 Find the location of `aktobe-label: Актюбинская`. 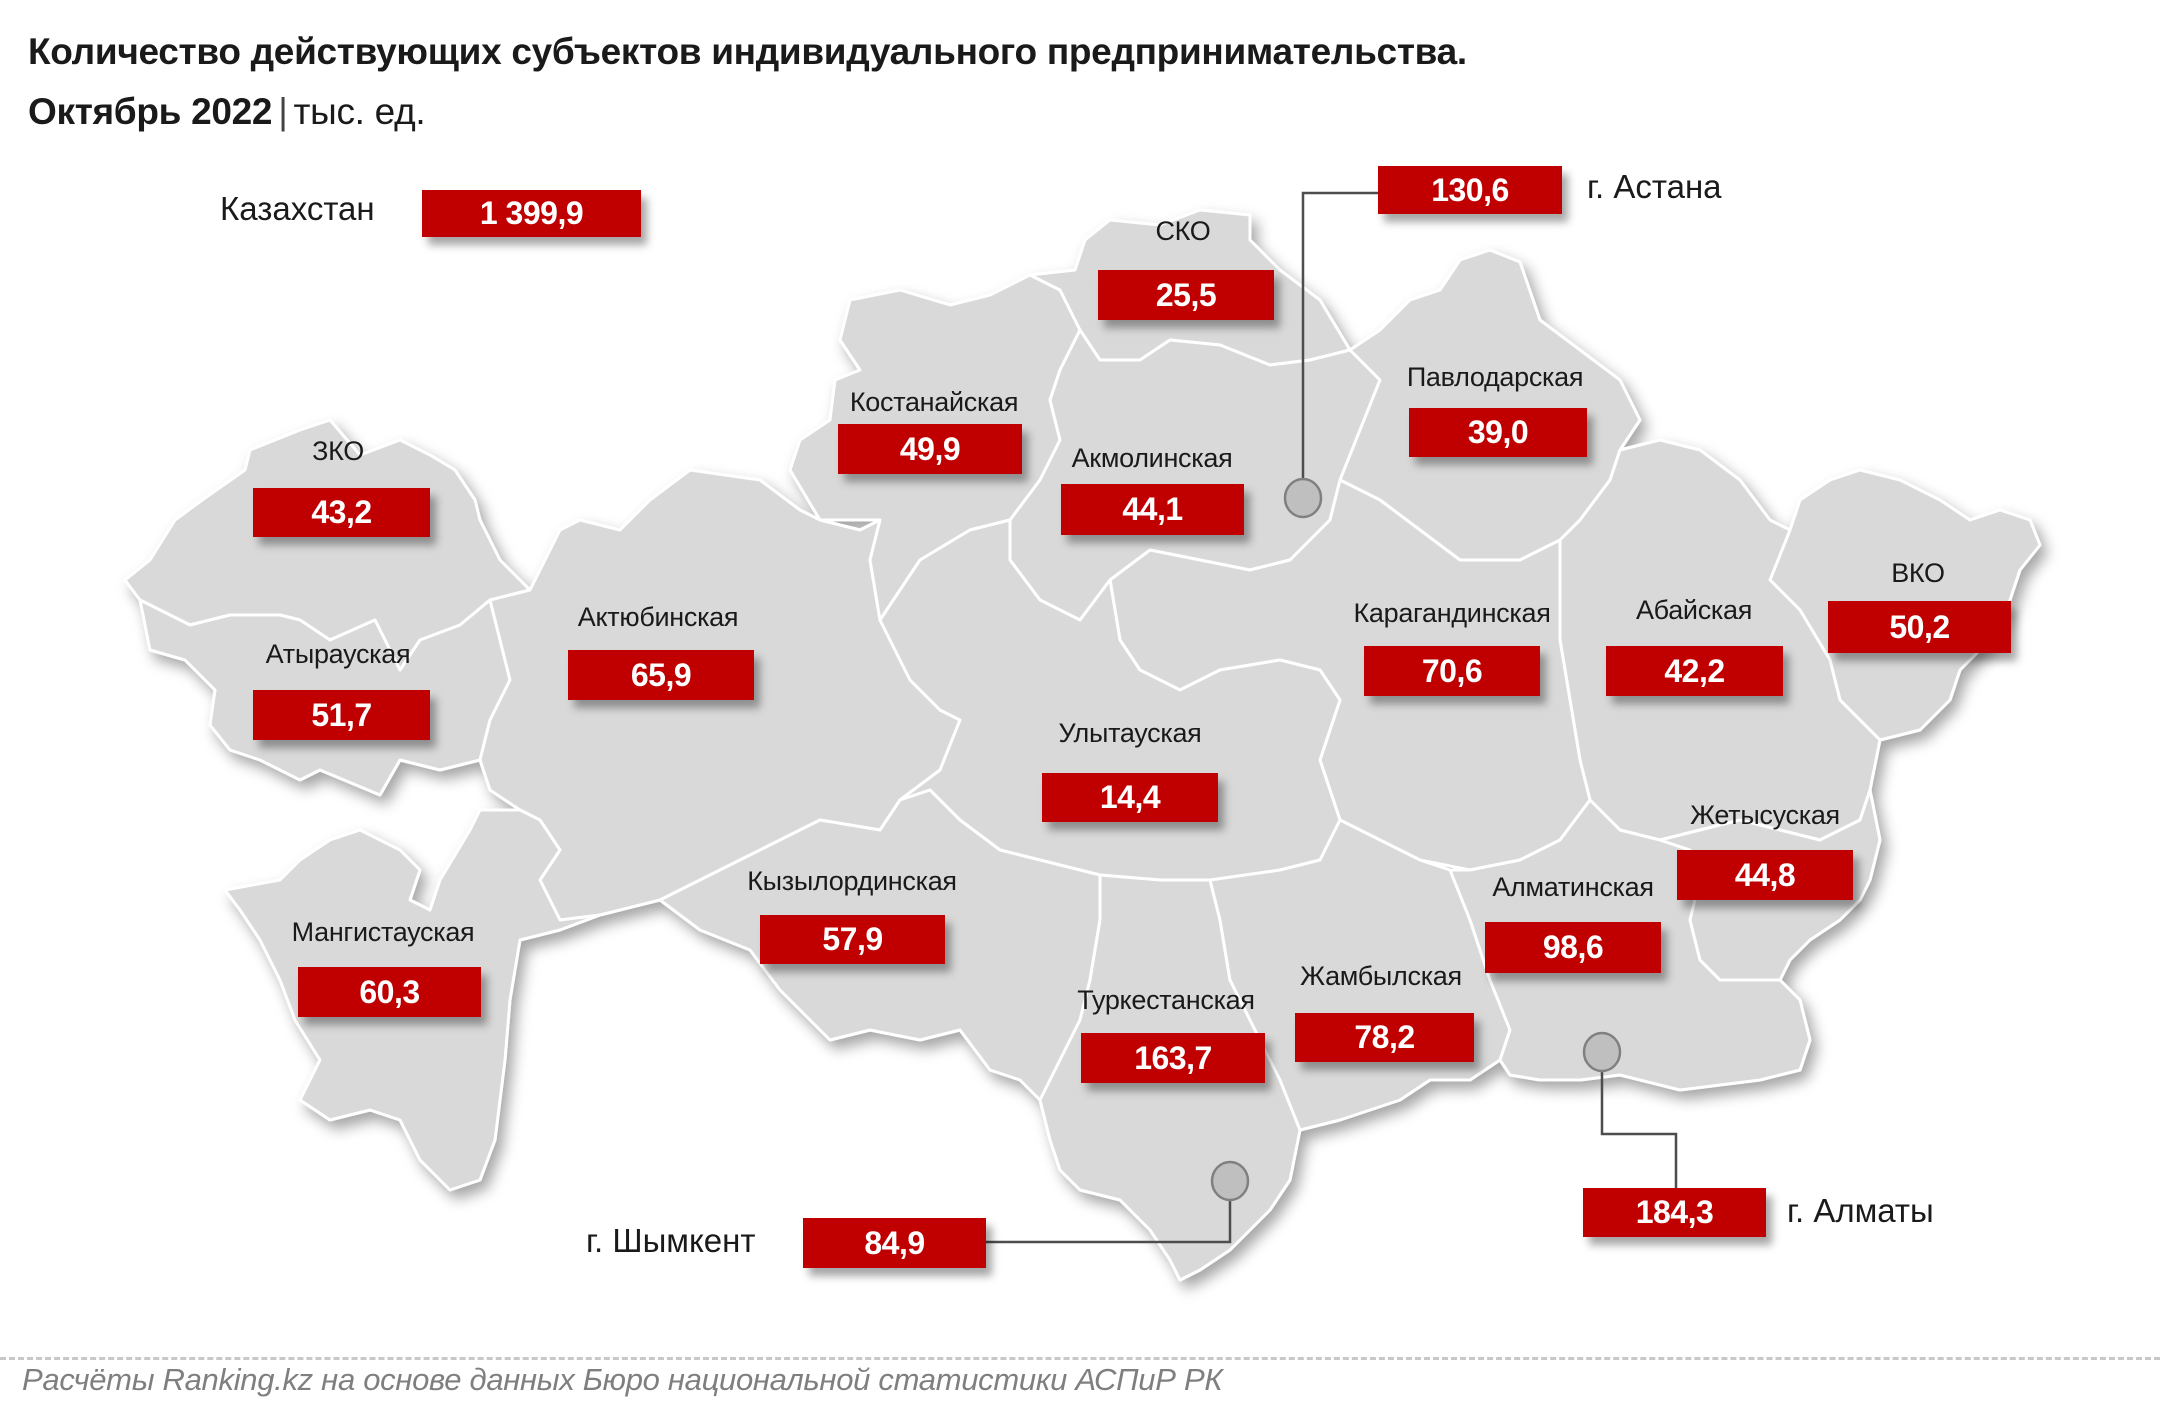

aktobe-label: Актюбинская is located at coordinates (658, 617).